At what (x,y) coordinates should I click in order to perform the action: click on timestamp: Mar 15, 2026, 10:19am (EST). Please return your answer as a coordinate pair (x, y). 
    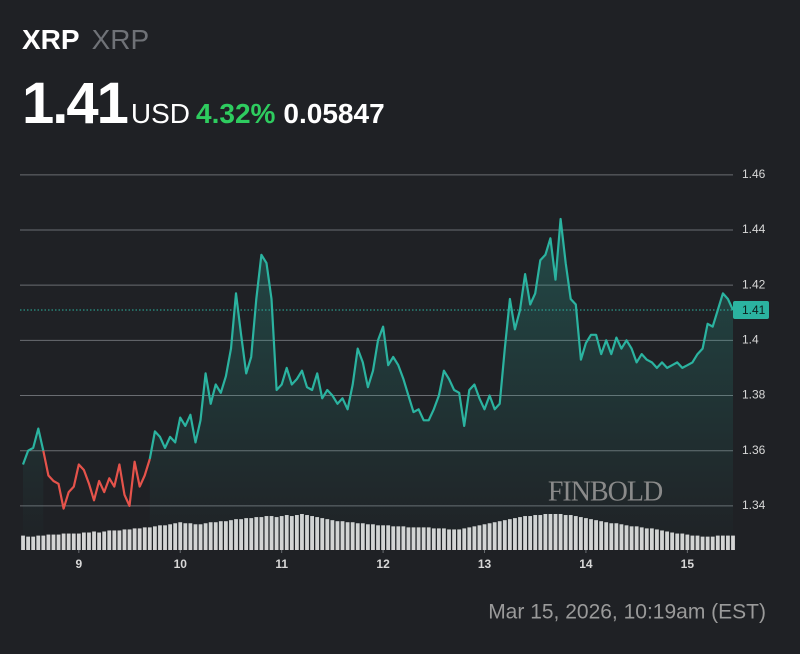
    Looking at the image, I should click on (627, 612).